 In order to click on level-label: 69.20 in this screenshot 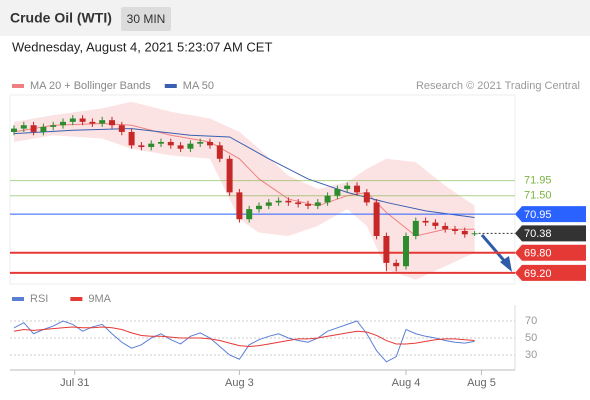, I will do `click(538, 274)`.